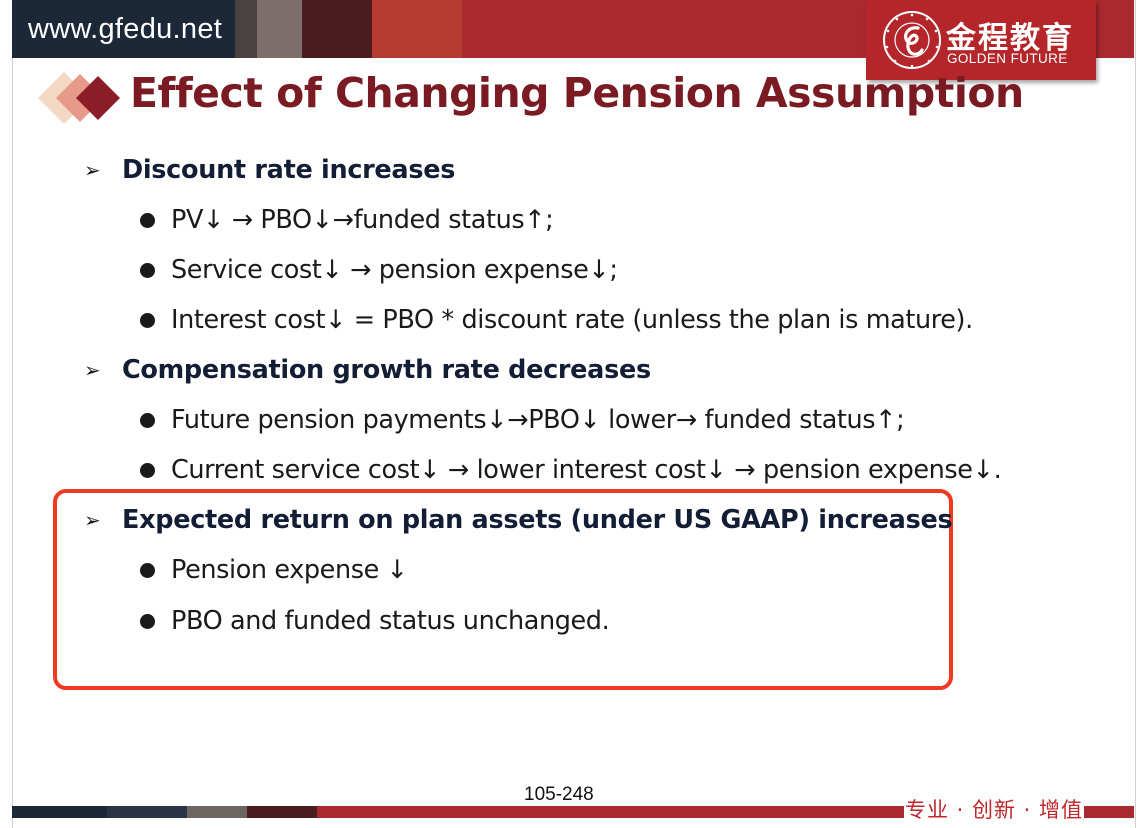 The width and height of the screenshot is (1138, 828). What do you see at coordinates (125, 29) in the screenshot?
I see `site-url: www.gfedu.net` at bounding box center [125, 29].